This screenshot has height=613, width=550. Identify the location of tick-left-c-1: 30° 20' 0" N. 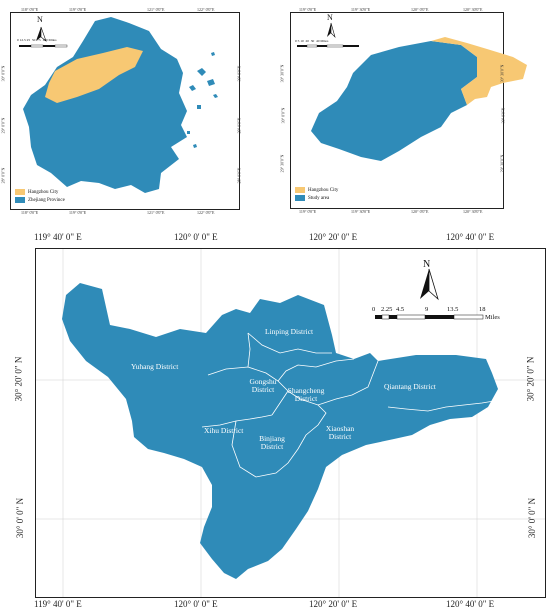
(18, 379).